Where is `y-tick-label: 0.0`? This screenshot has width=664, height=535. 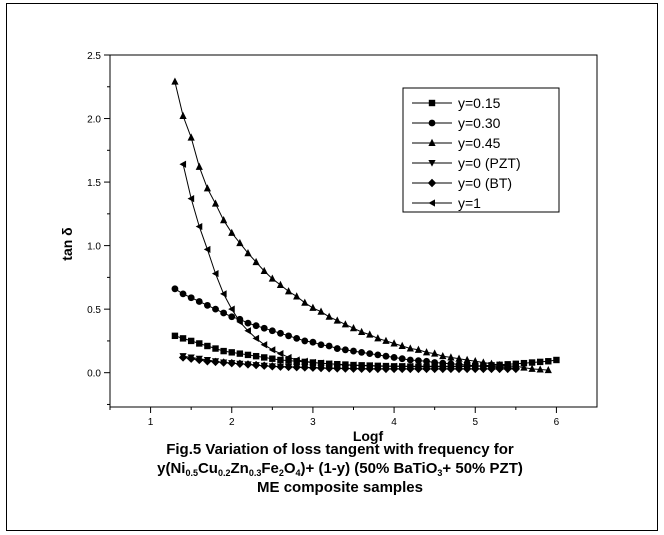 y-tick-label: 0.0 is located at coordinates (94, 374).